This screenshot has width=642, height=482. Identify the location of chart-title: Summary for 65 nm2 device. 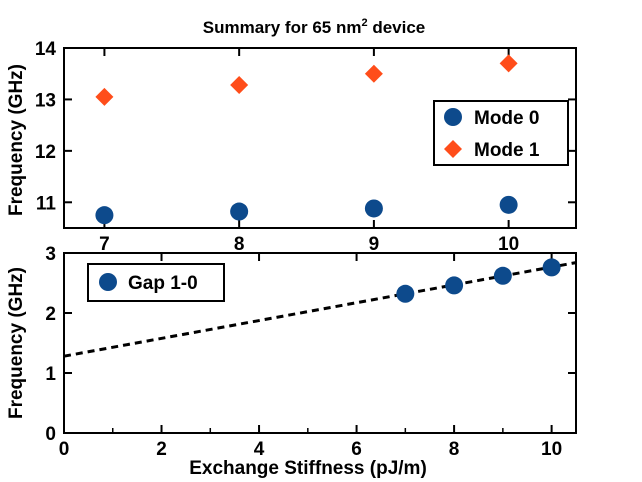
(314, 27).